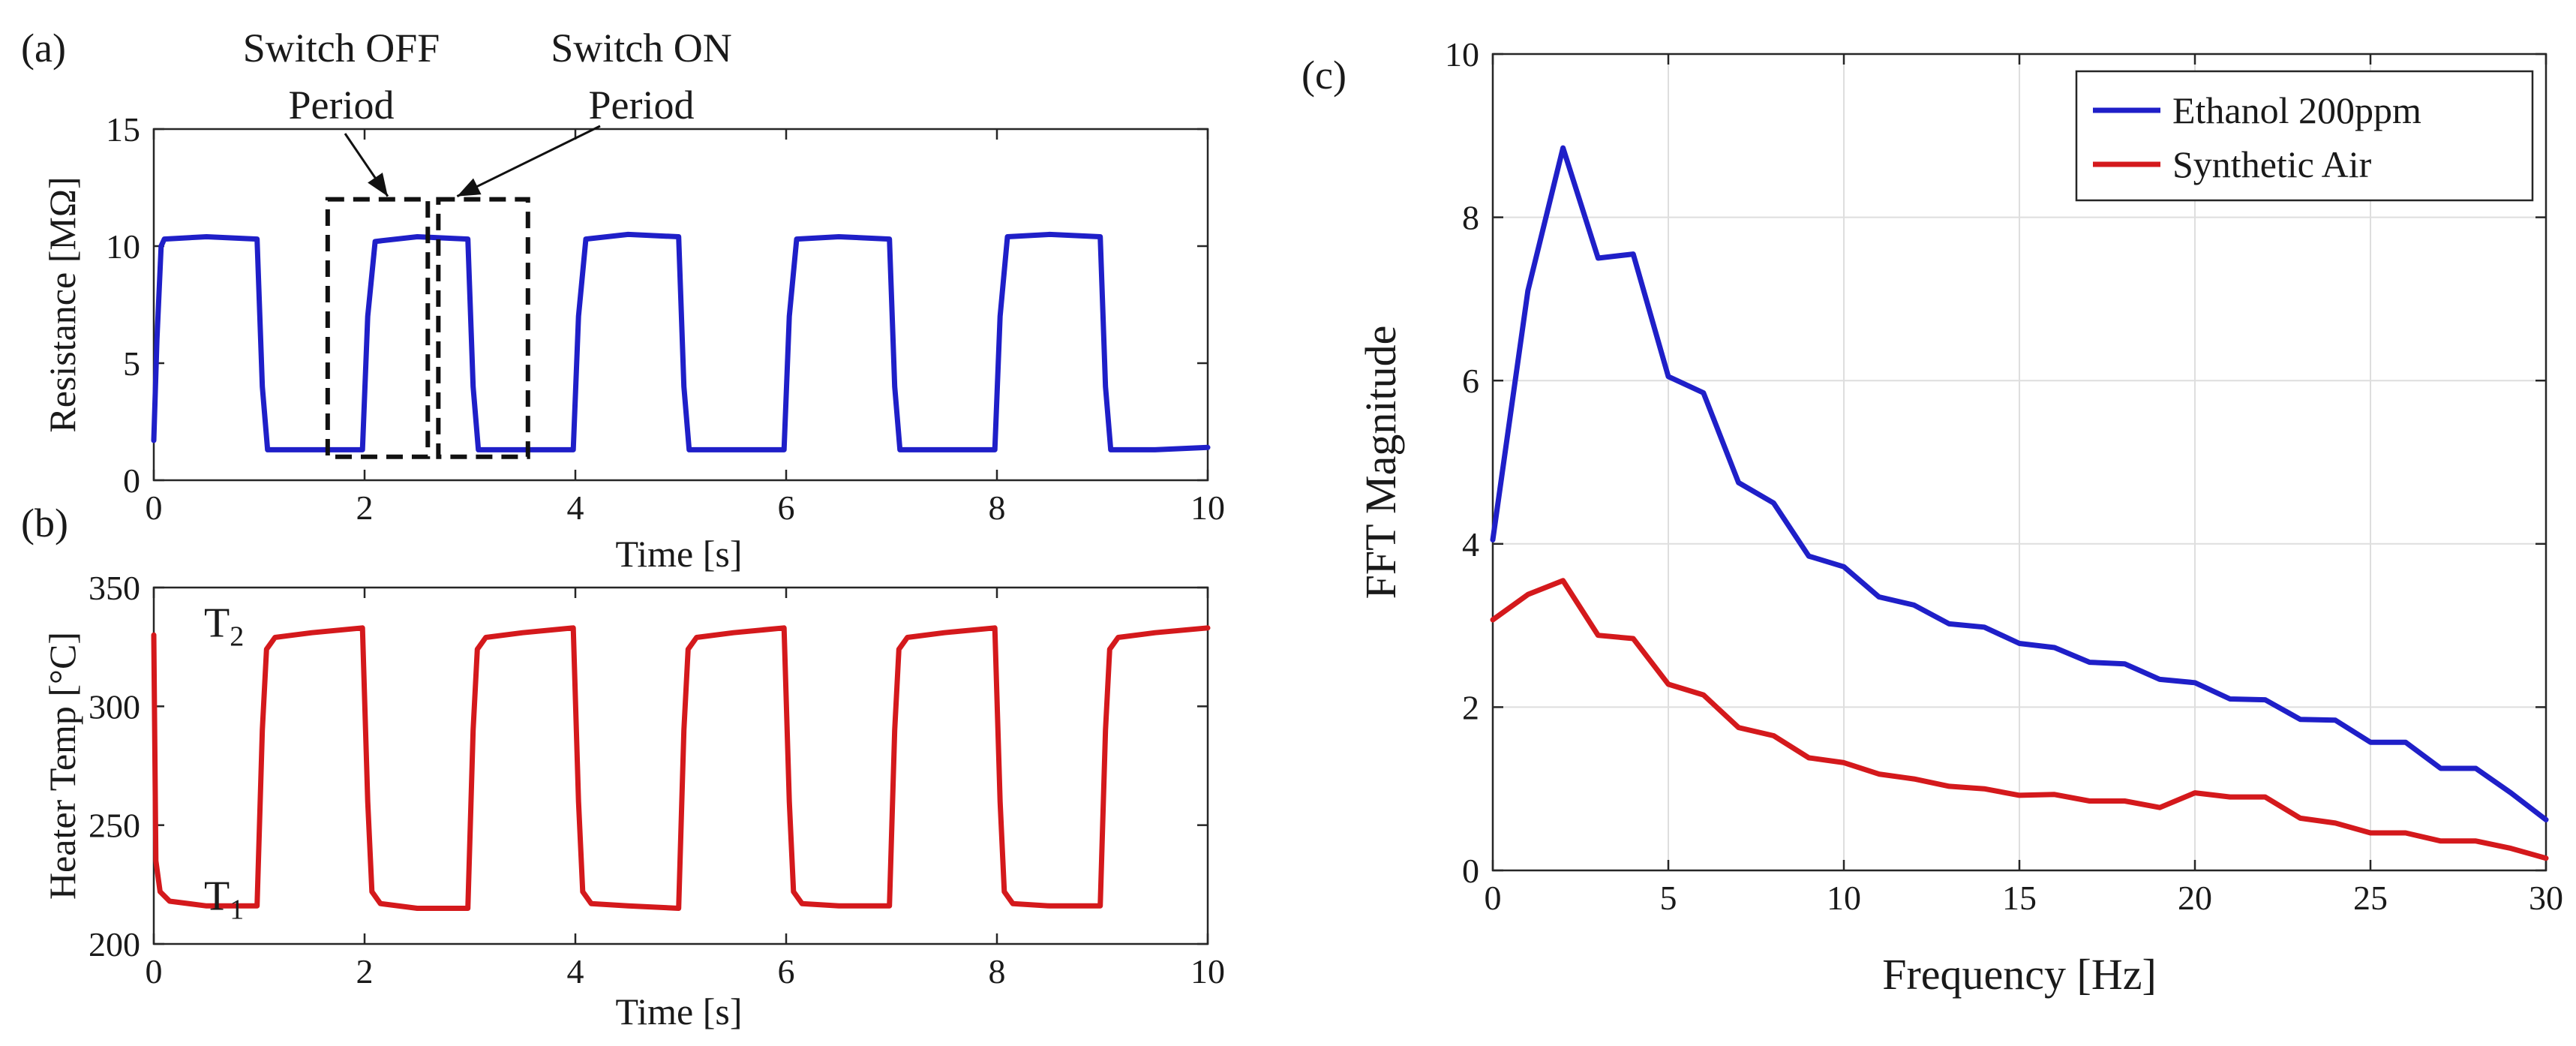 Image resolution: width=2576 pixels, height=1046 pixels. I want to click on legend-label-1: Ethanol 200ppm, so click(2296, 110).